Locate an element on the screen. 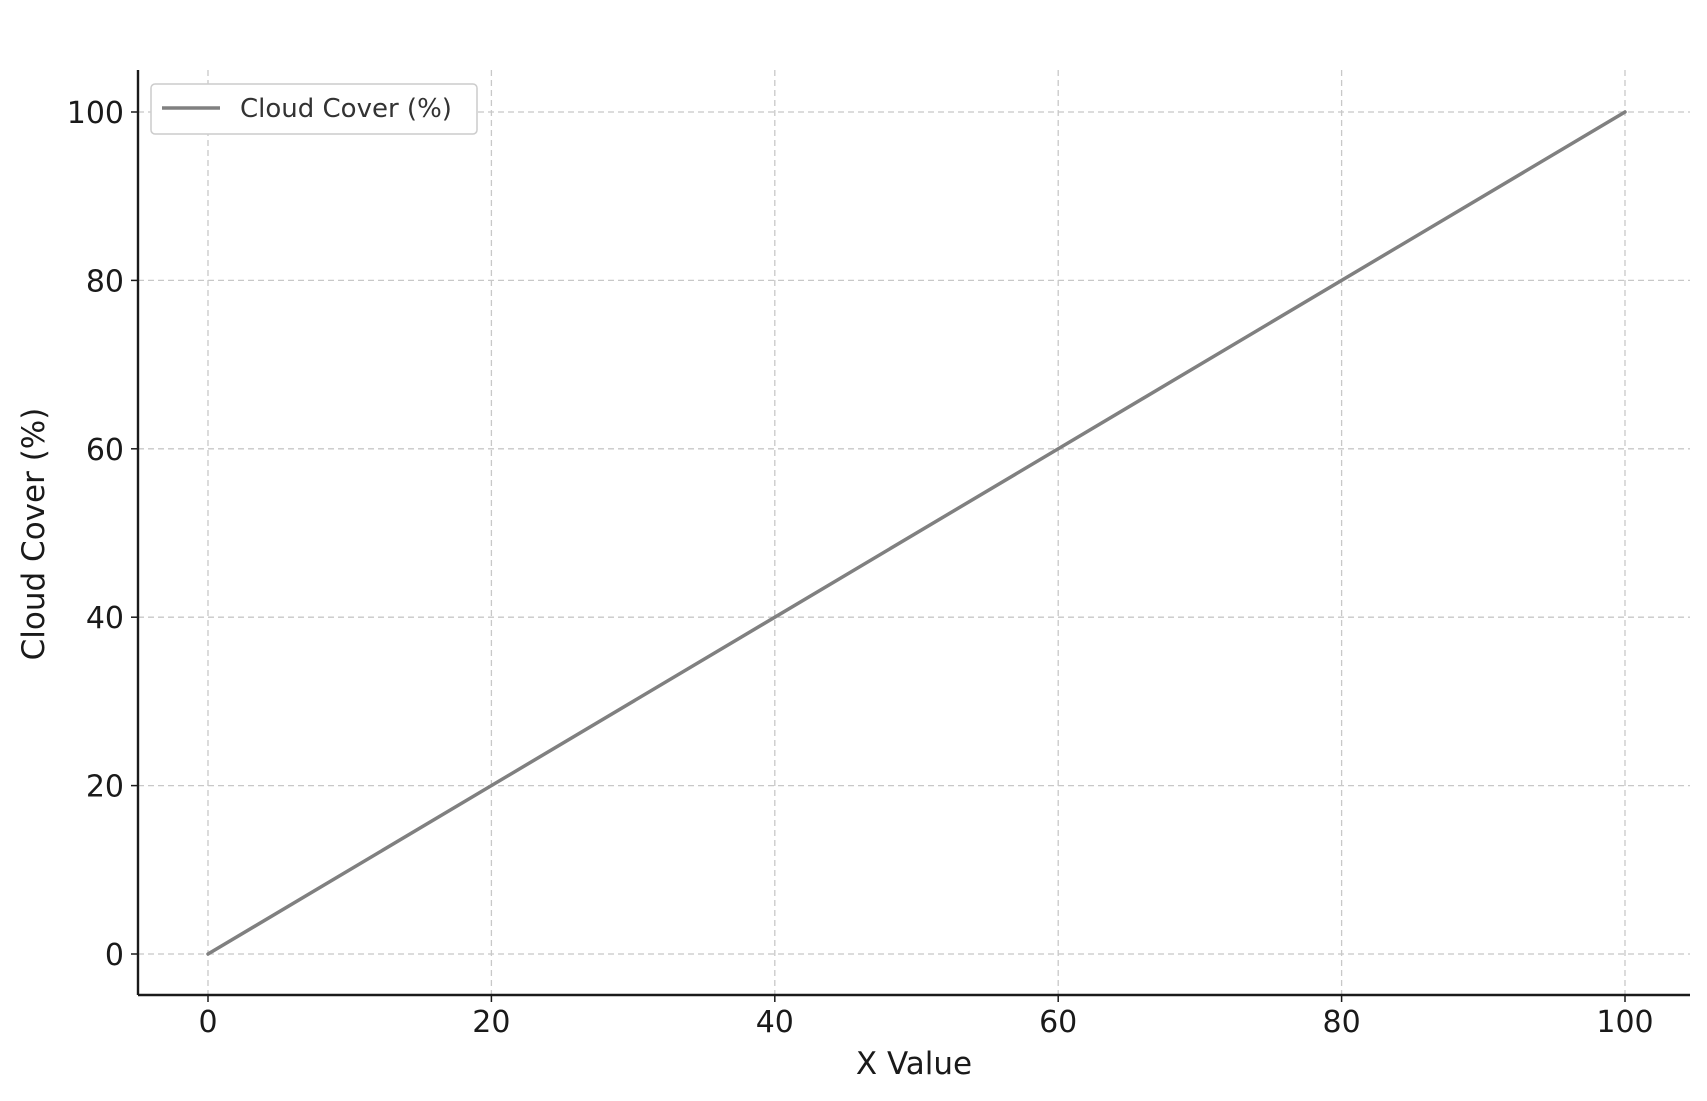  x-axis-label: X Value is located at coordinates (914, 1064).